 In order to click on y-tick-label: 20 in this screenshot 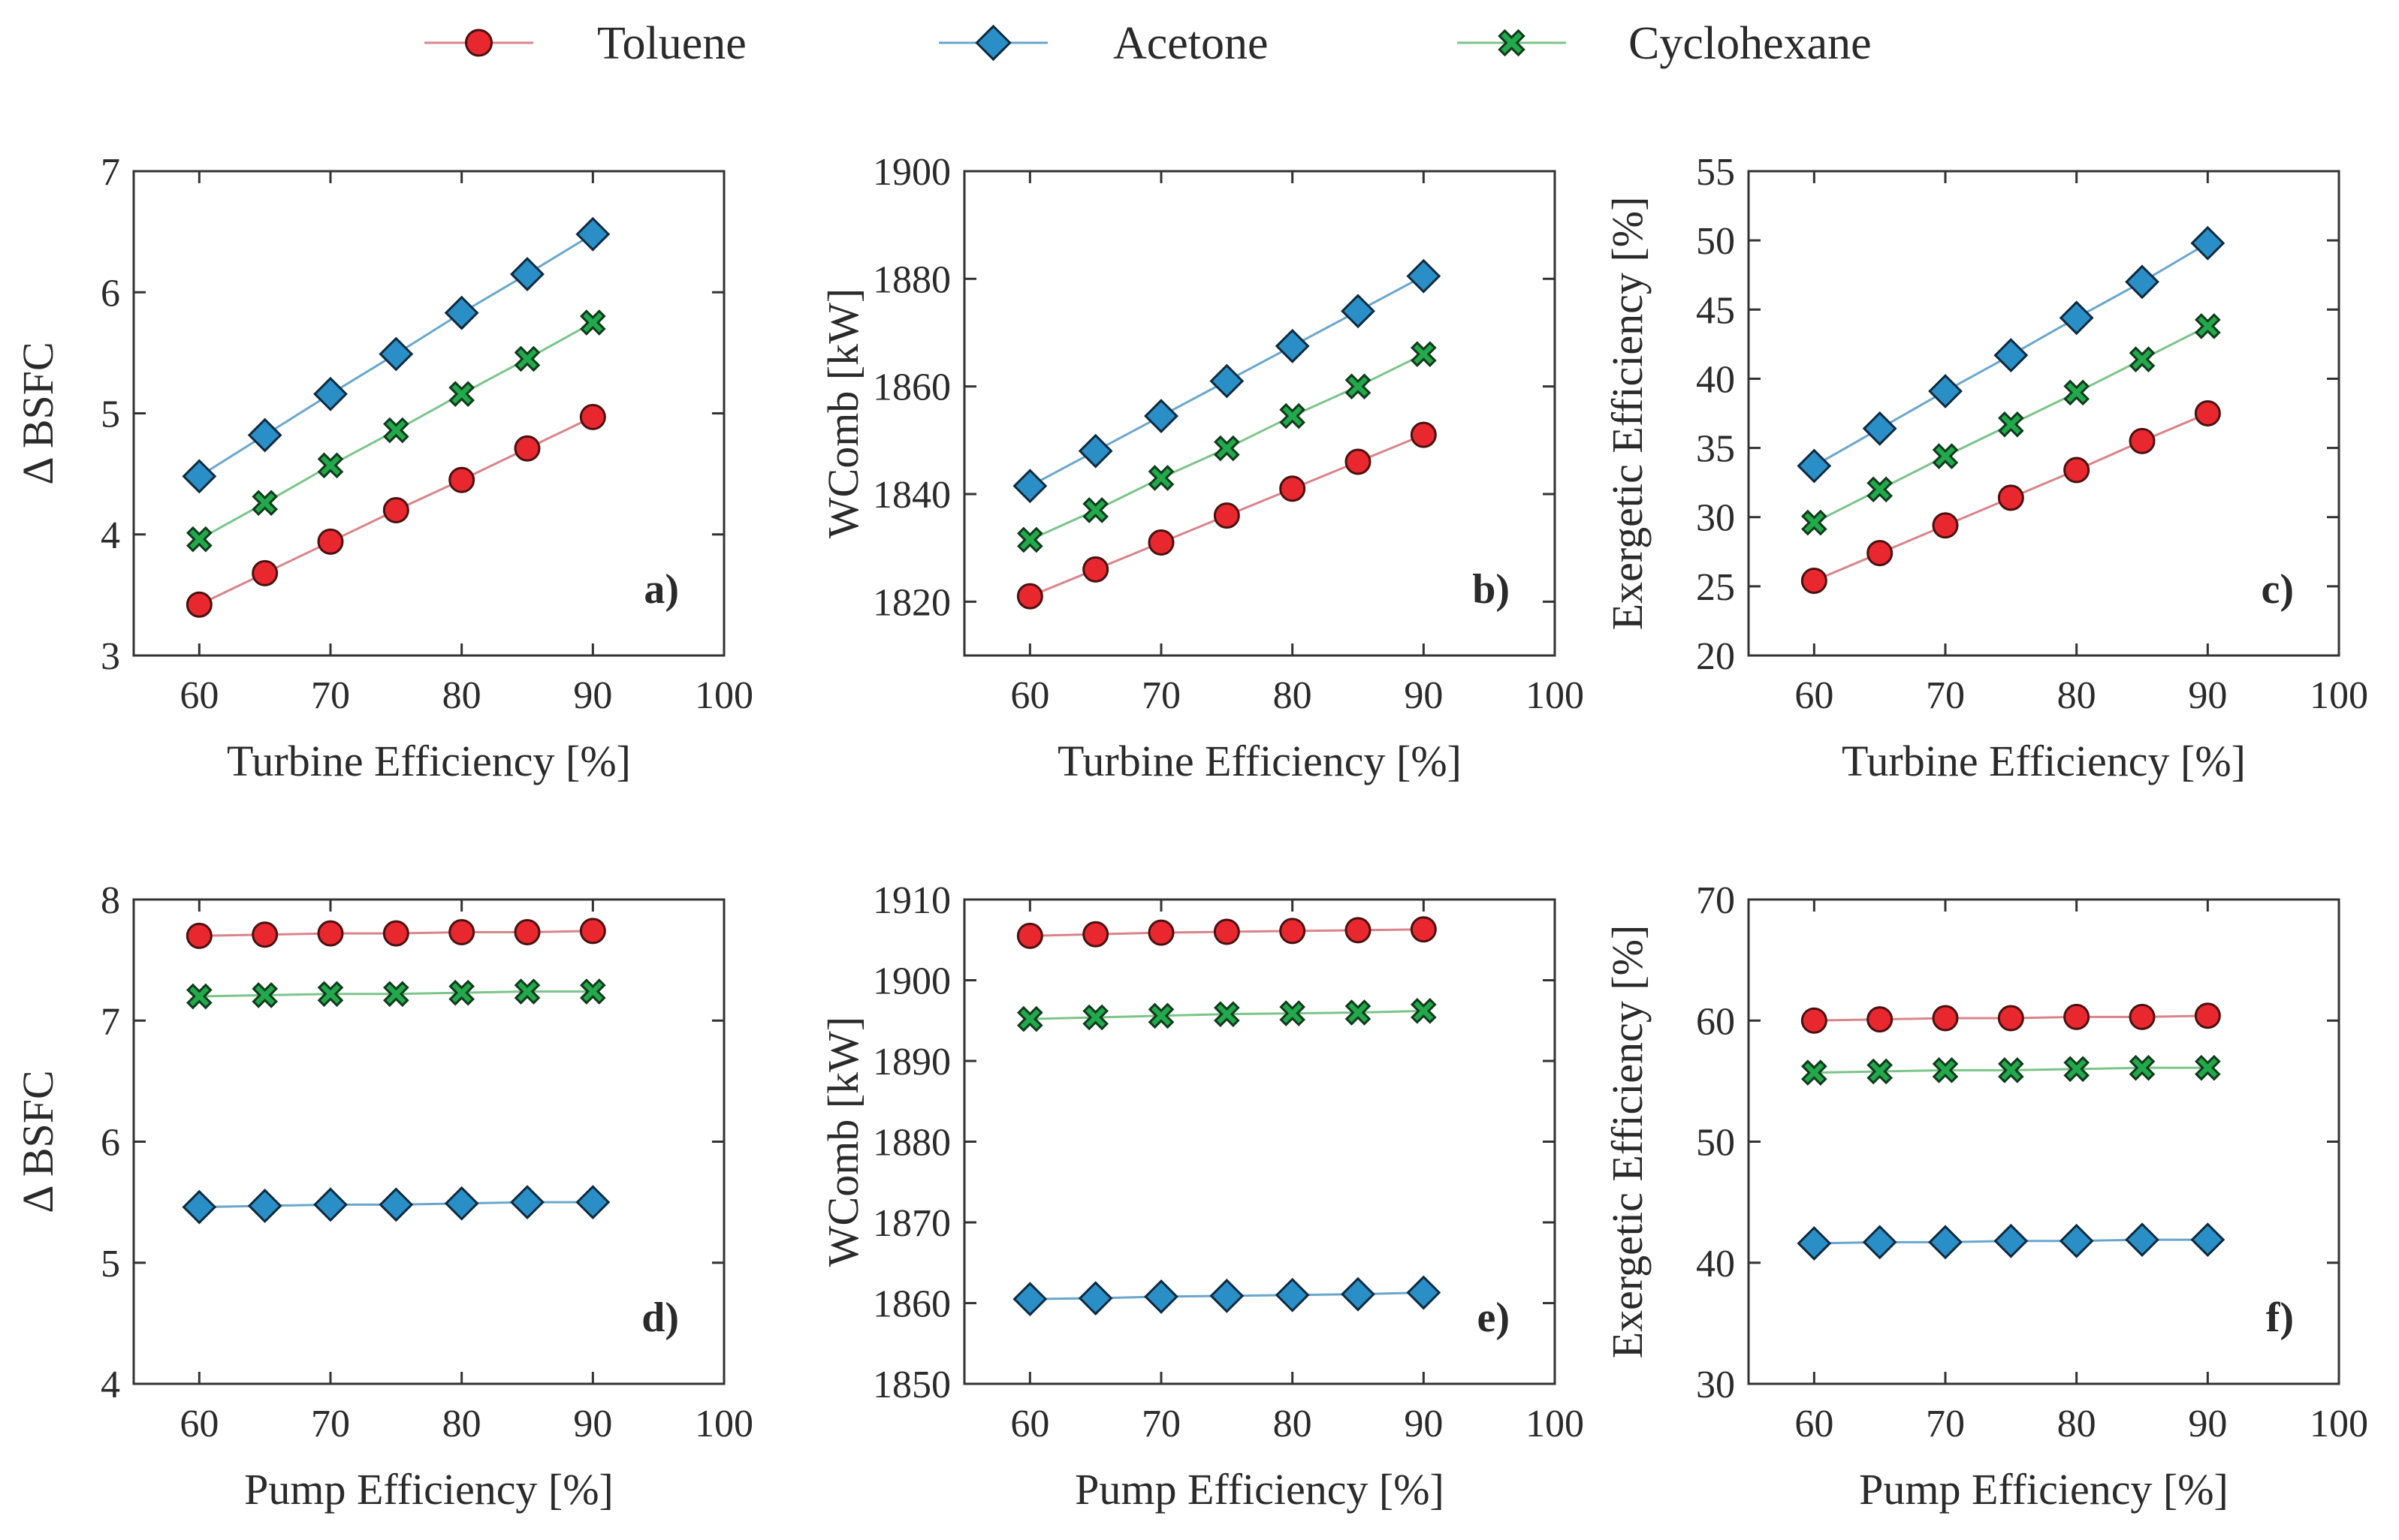, I will do `click(1715, 656)`.